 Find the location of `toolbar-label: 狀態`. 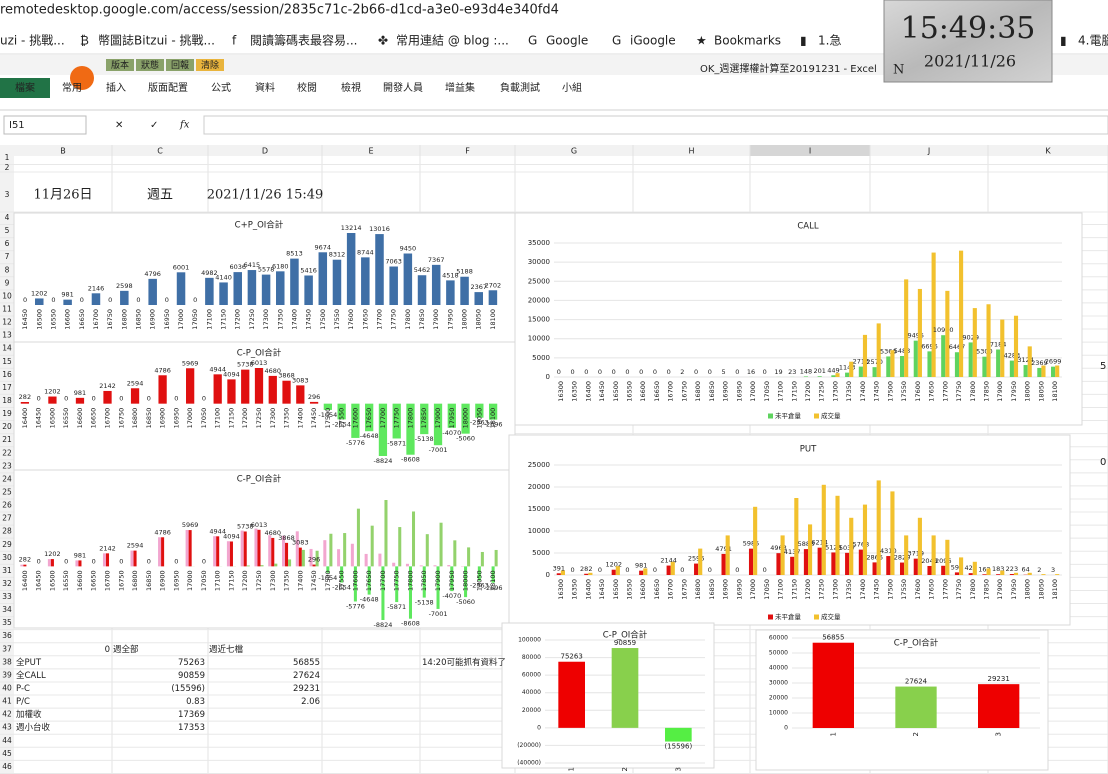

toolbar-label: 狀態 is located at coordinates (150, 65).